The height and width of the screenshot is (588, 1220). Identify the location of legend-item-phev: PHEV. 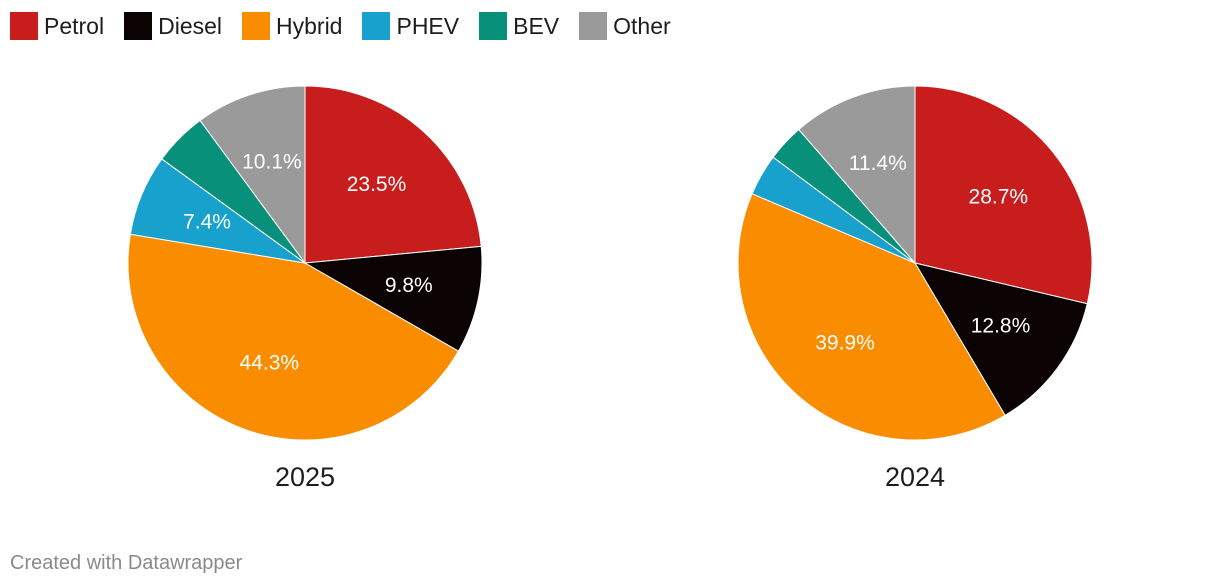
(410, 26).